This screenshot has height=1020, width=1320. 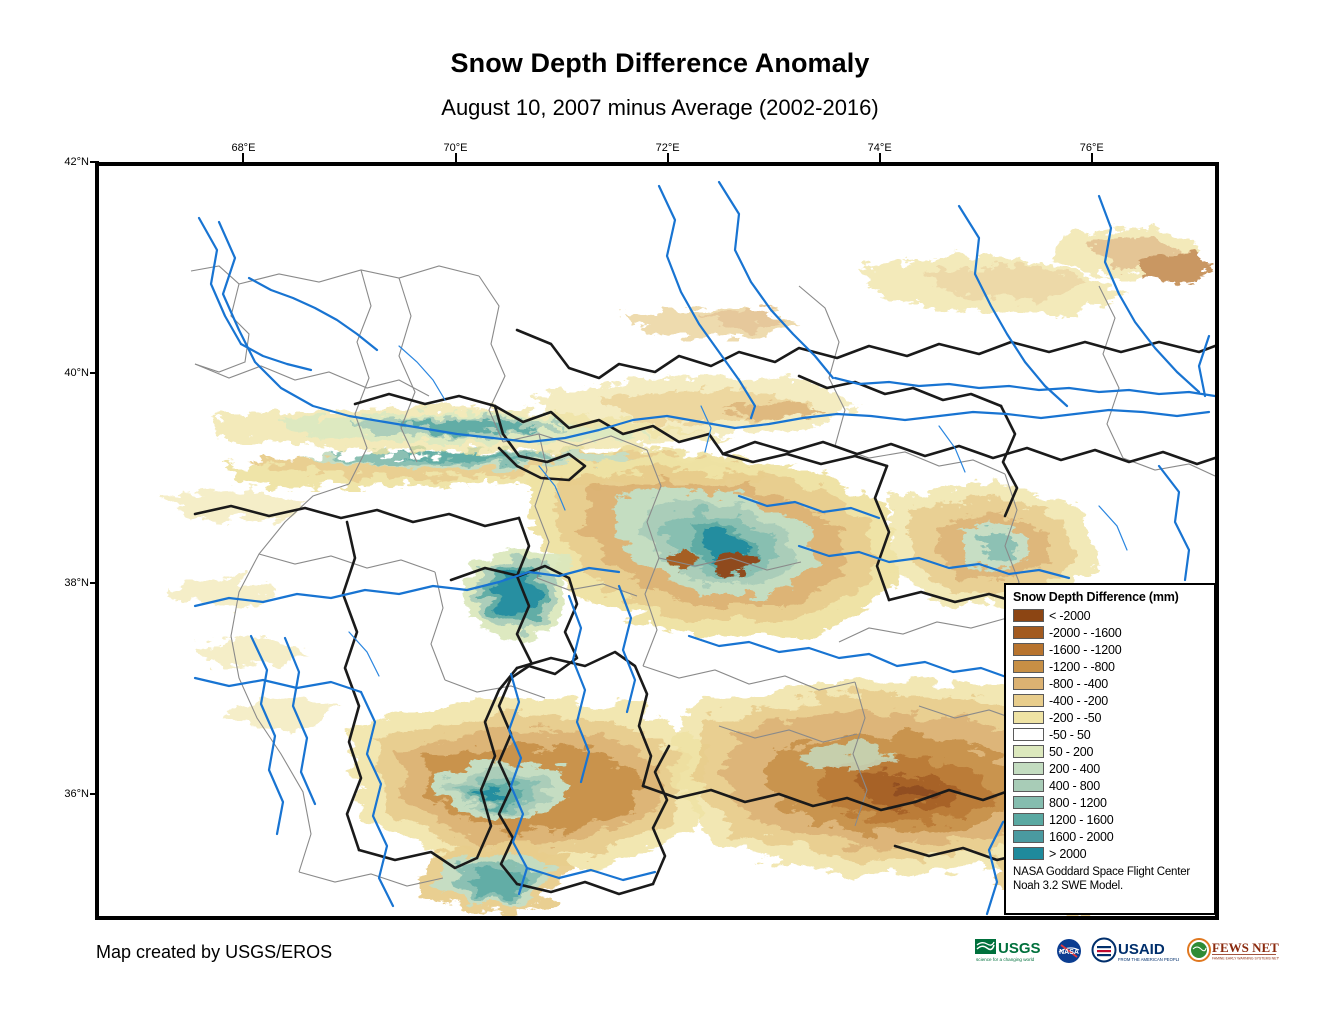 I want to click on legend-row: -1200 - -800, so click(x=1110, y=666).